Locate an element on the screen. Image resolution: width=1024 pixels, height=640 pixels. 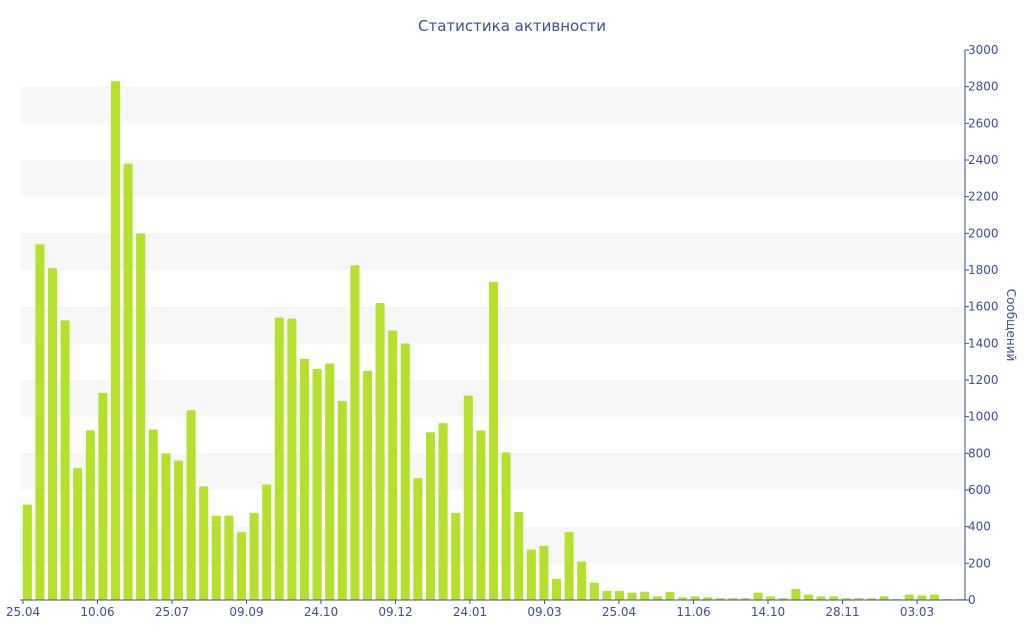
x-tick-label: 11.06 is located at coordinates (693, 612).